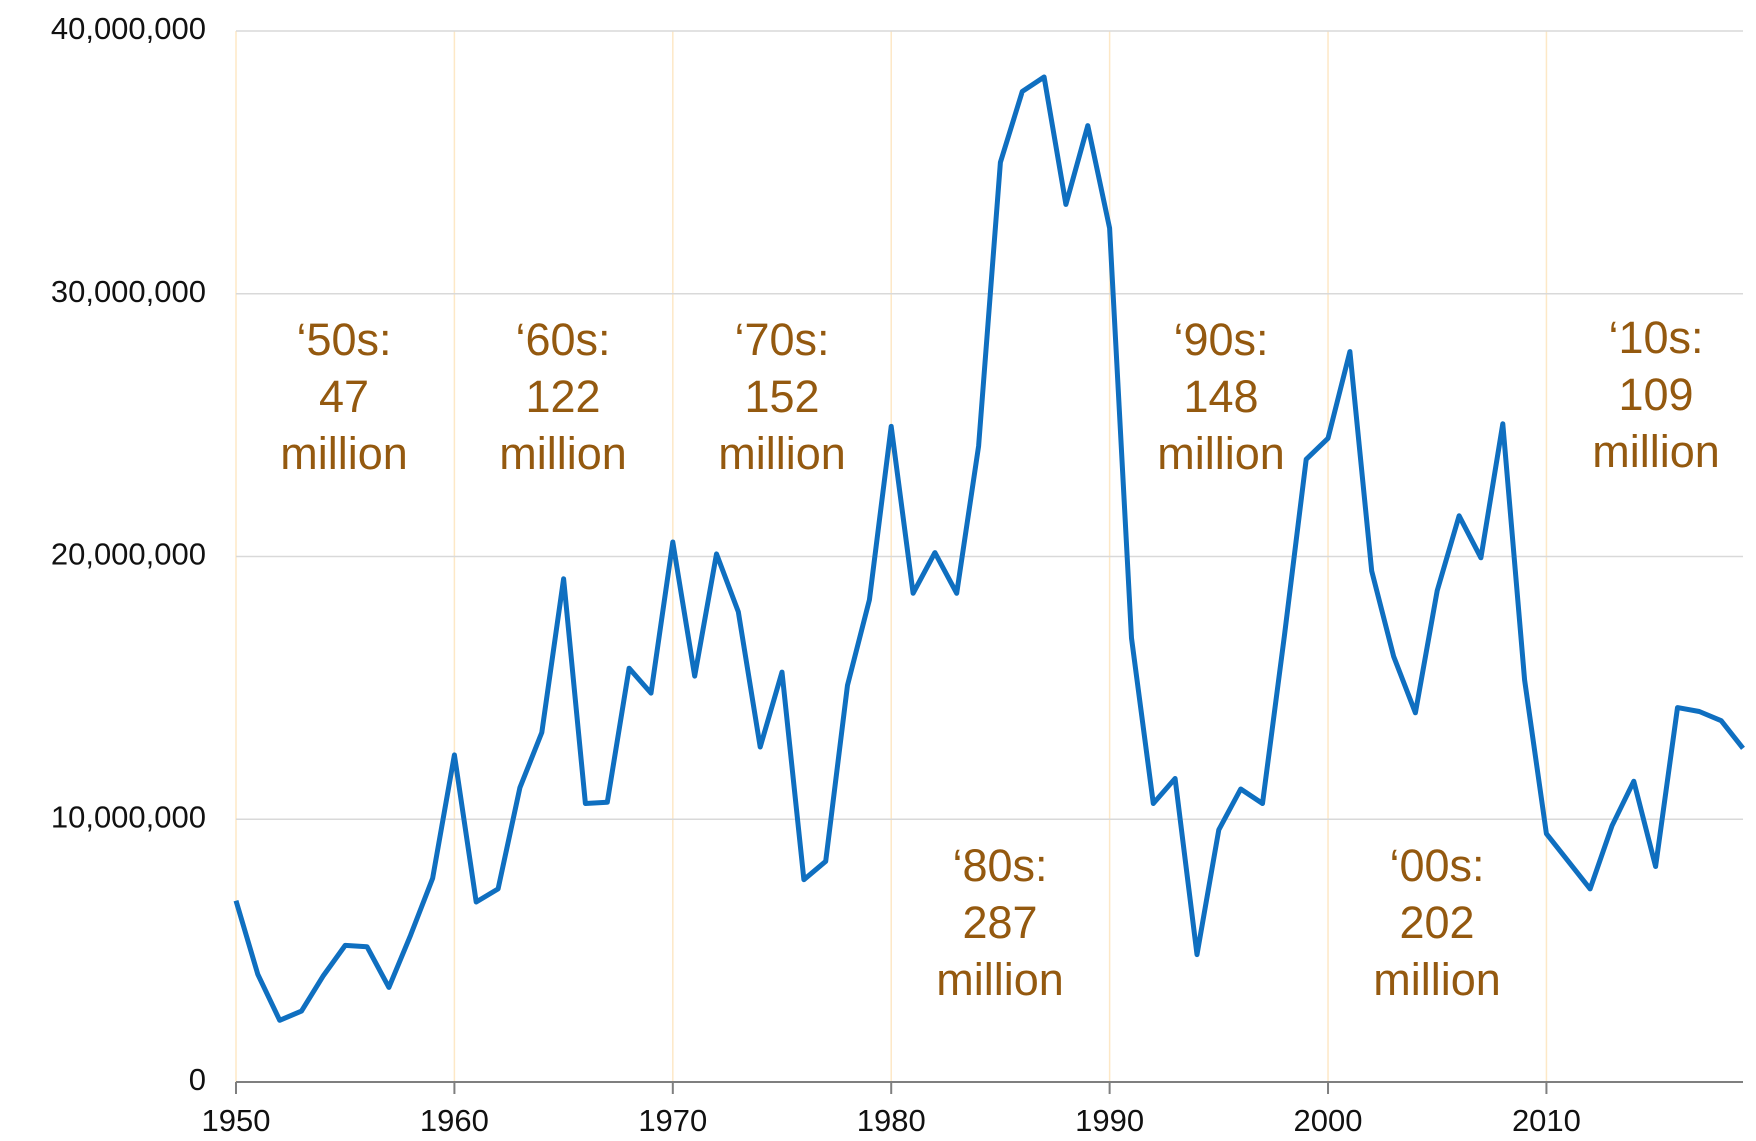 This screenshot has width=1756, height=1141. What do you see at coordinates (1220, 339) in the screenshot?
I see `annotation: ‘90s:` at bounding box center [1220, 339].